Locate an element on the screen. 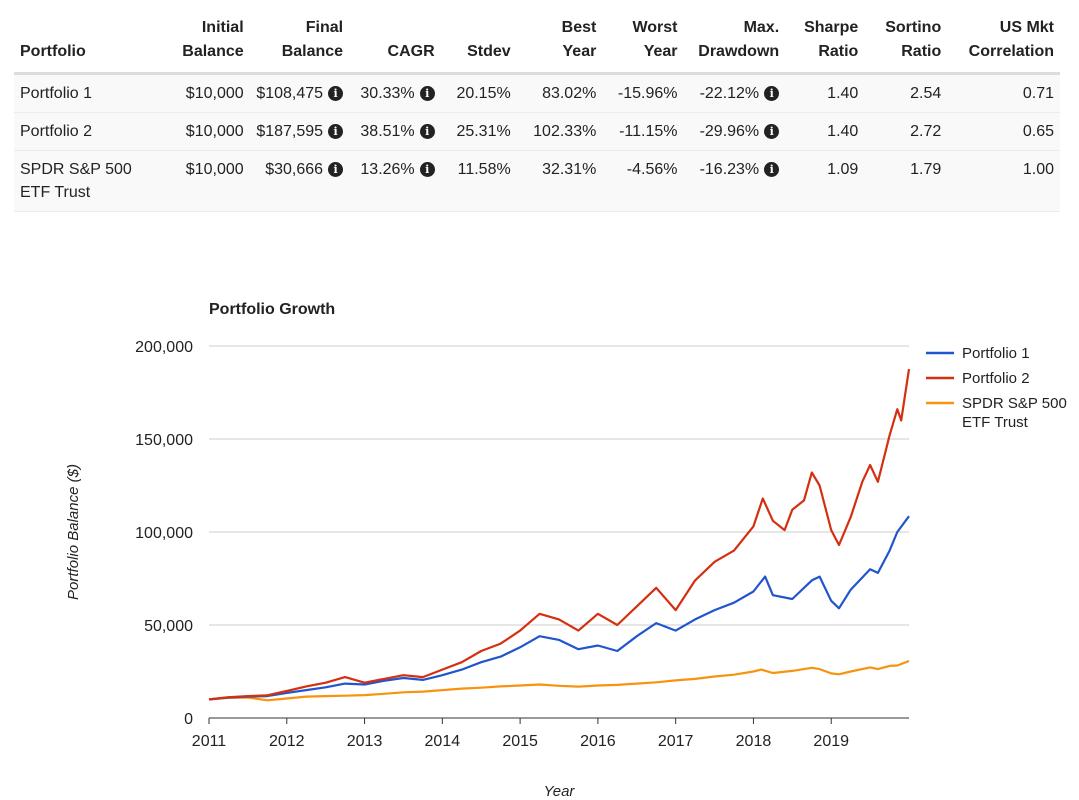 Image resolution: width=1079 pixels, height=800 pixels. cell-value: 11.58% is located at coordinates (484, 169).